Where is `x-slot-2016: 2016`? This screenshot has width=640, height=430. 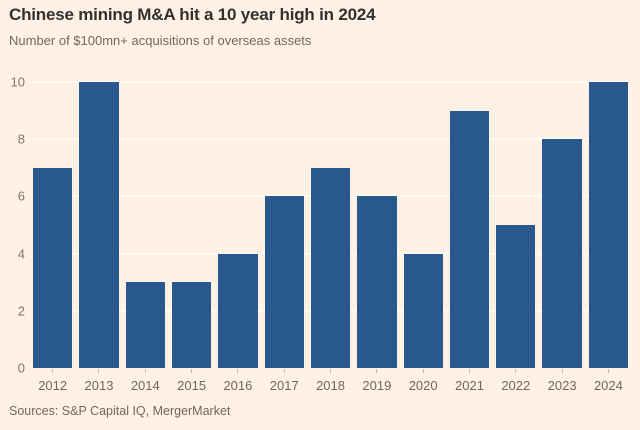
x-slot-2016: 2016 is located at coordinates (237, 380).